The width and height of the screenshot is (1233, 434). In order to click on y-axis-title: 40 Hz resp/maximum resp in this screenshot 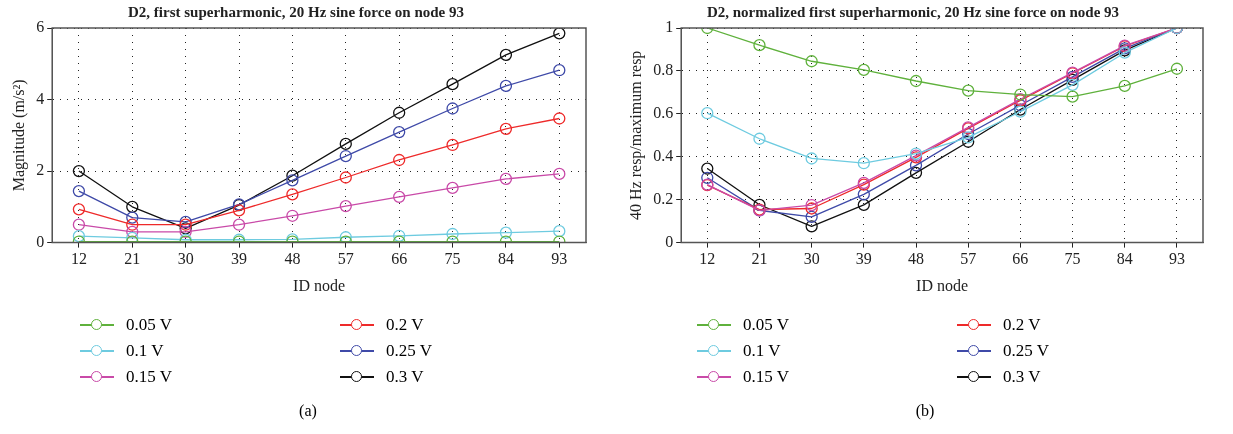, I will do `click(635, 135)`.